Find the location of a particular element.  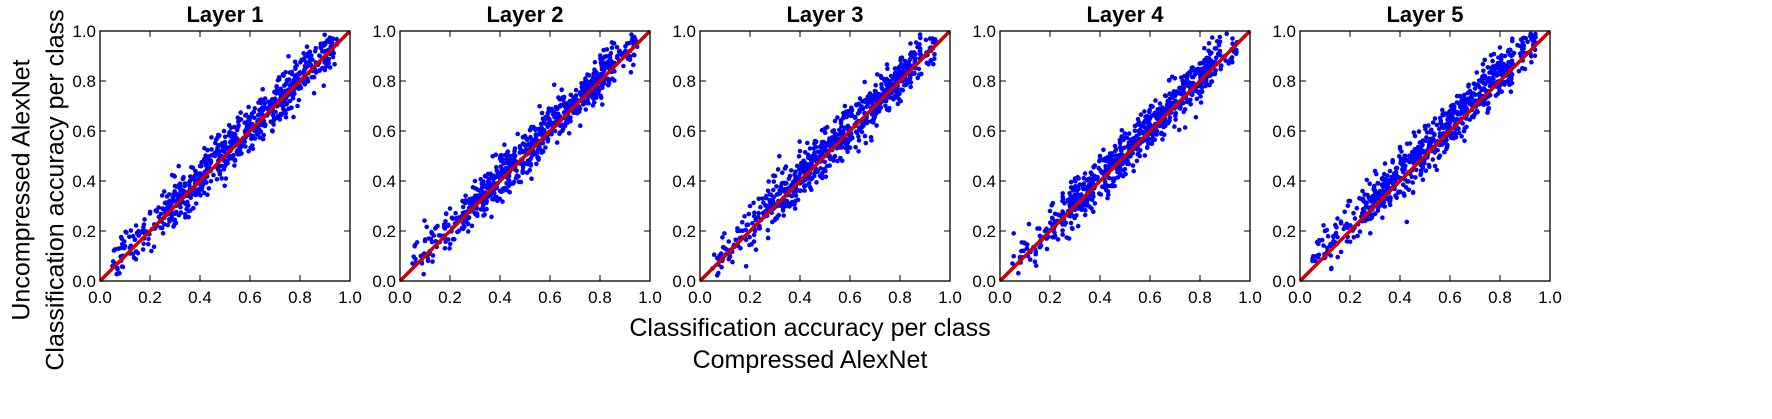

x-tick-label: 0.4 is located at coordinates (500, 297).